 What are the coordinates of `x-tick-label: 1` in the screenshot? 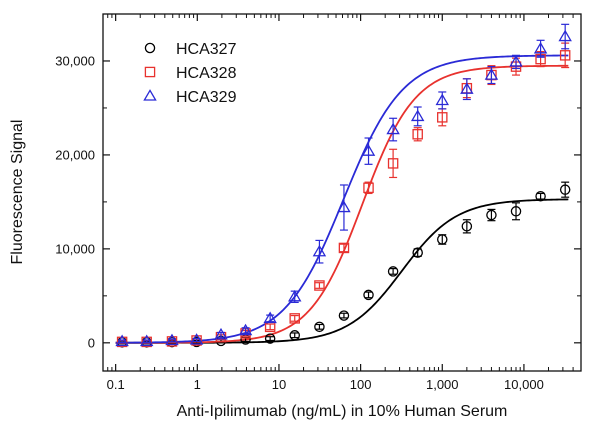 It's located at (197, 384).